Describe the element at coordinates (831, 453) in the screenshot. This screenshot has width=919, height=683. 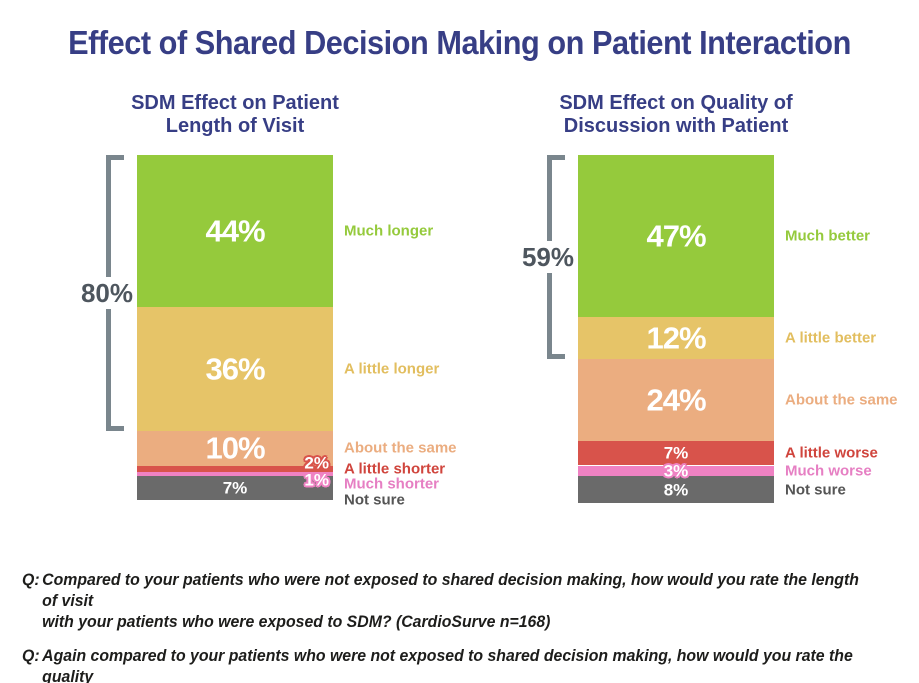
I see `category-label-a-little-worse: A little worse` at that location.